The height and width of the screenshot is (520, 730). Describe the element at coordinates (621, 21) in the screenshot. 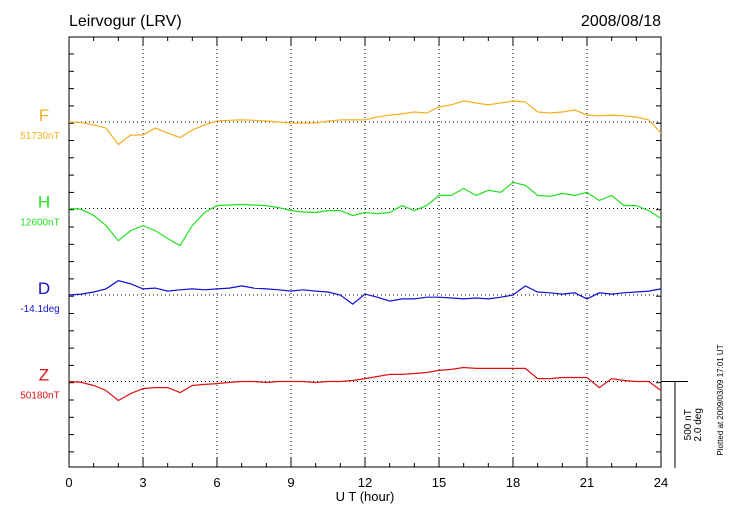

I see `chart-date: 2008/08/18` at that location.